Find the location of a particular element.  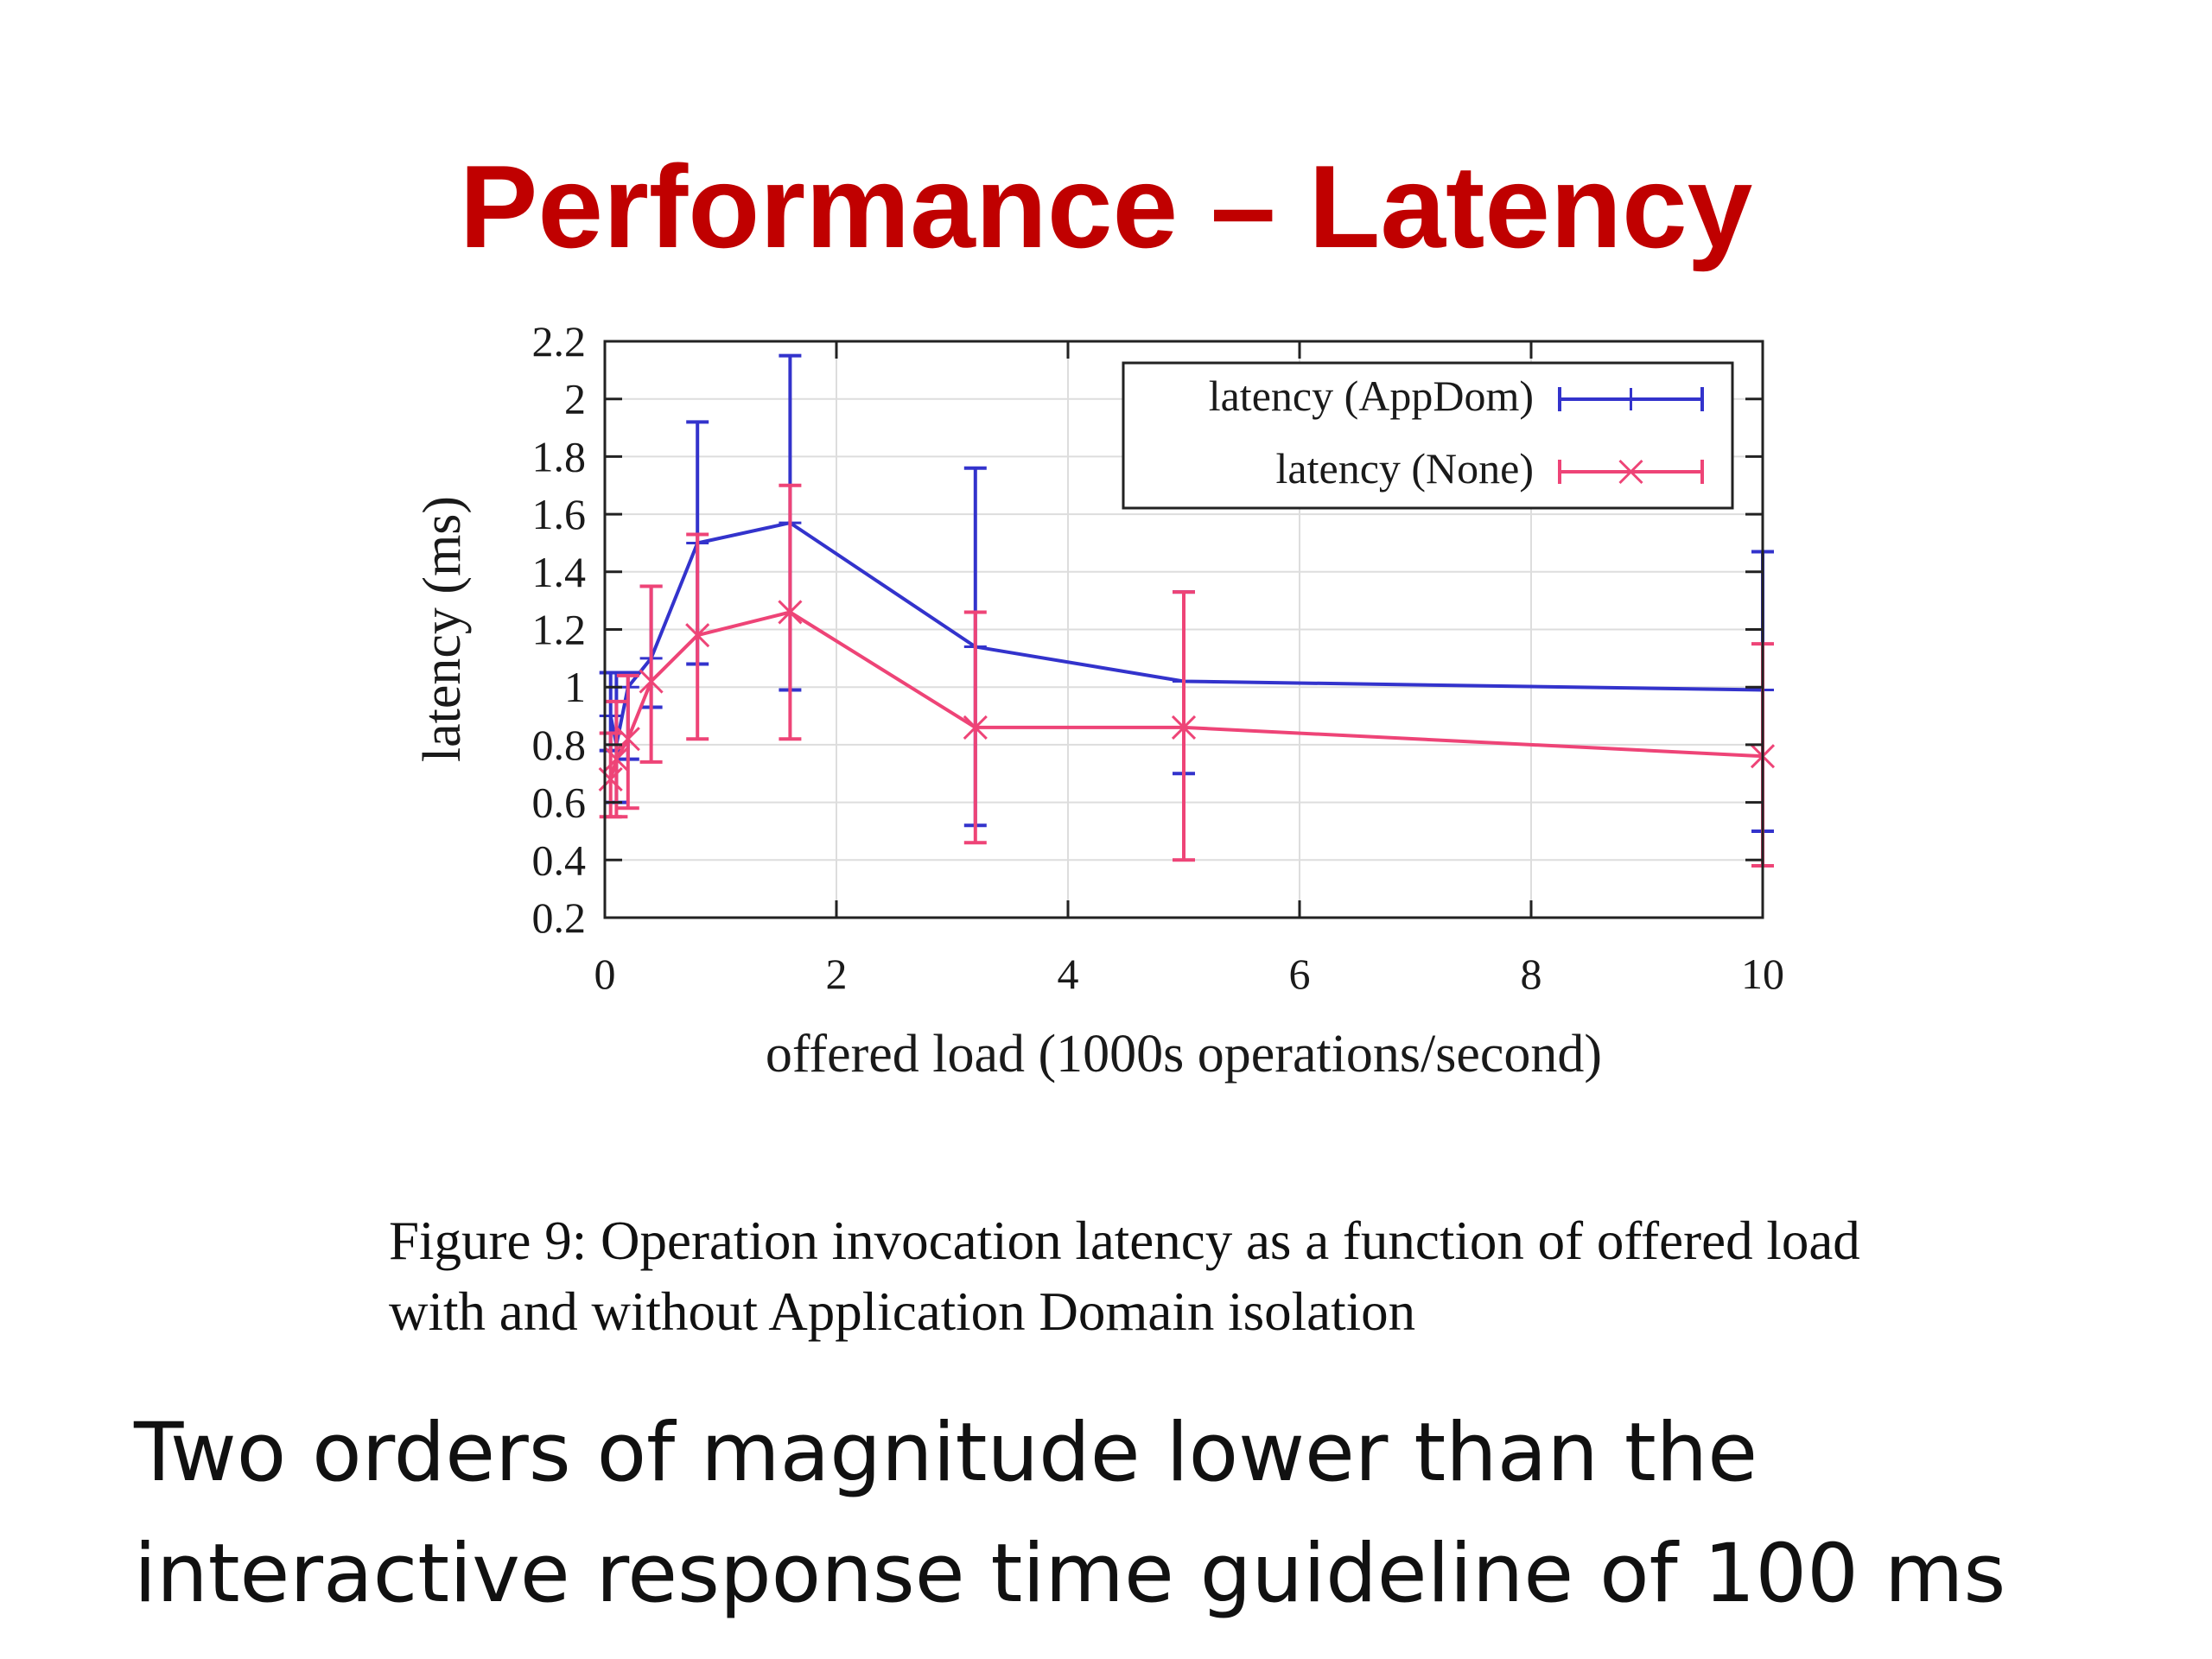

y-tick-label: 1.6 is located at coordinates (559, 514).